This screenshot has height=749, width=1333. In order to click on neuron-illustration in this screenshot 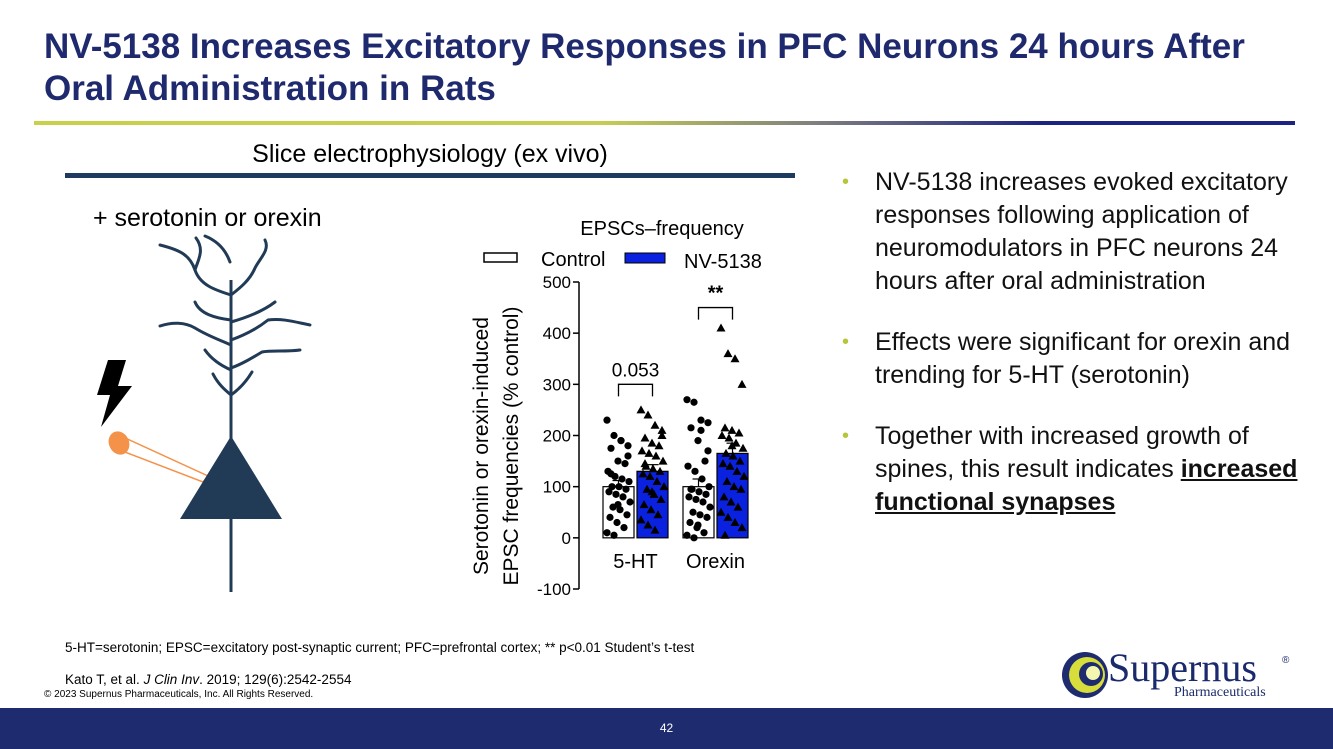, I will do `click(204, 413)`.